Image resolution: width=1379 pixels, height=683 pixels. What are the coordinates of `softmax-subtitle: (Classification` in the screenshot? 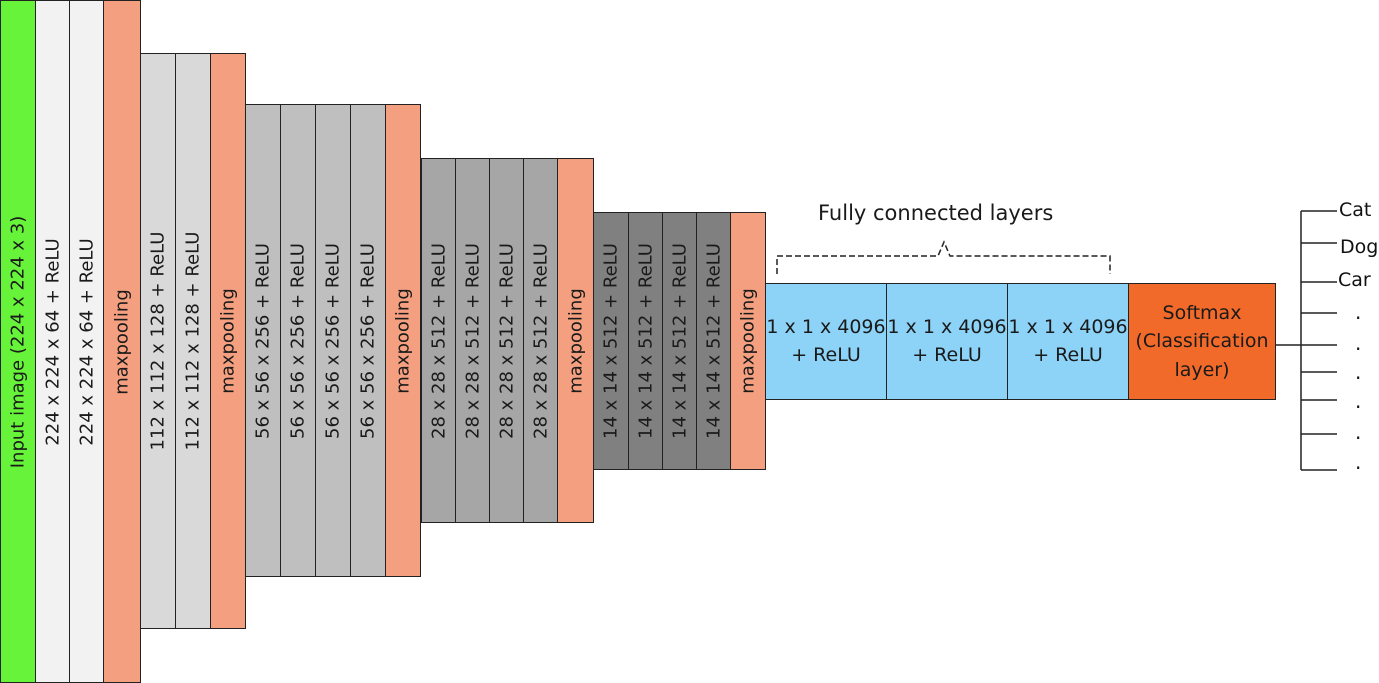 It's located at (1202, 341).